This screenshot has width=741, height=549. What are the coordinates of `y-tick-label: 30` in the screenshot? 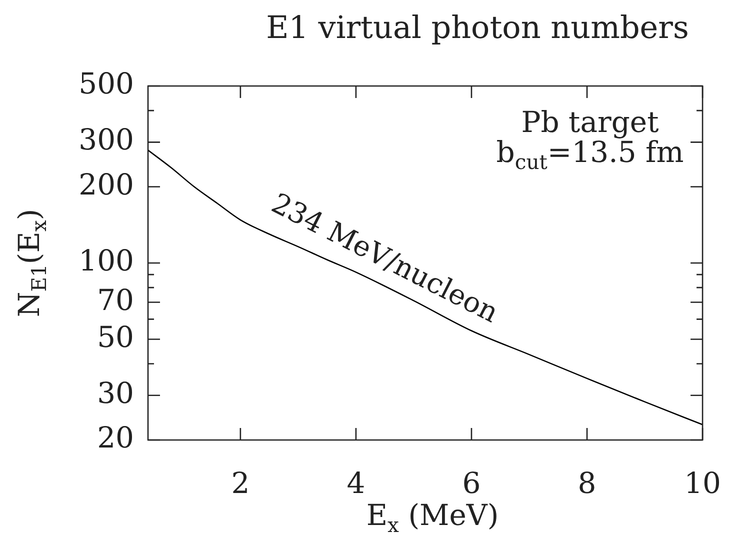 It's located at (115, 393).